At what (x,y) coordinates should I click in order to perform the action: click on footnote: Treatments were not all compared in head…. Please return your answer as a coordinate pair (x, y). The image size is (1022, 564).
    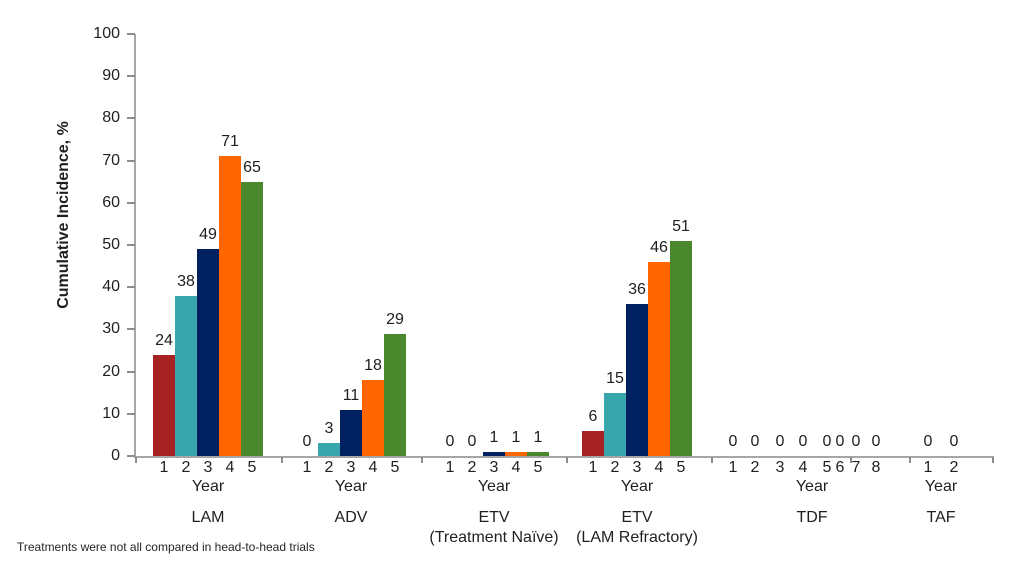
    Looking at the image, I should click on (166, 547).